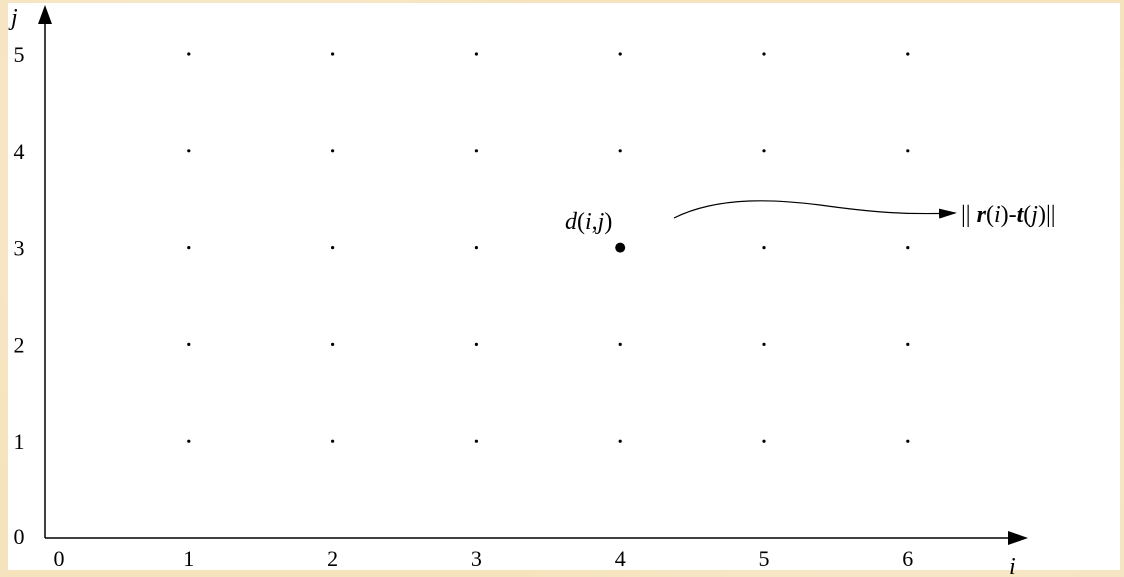 The image size is (1124, 577). What do you see at coordinates (588, 222) in the screenshot?
I see `highlighted-point-label: d(i,j)` at bounding box center [588, 222].